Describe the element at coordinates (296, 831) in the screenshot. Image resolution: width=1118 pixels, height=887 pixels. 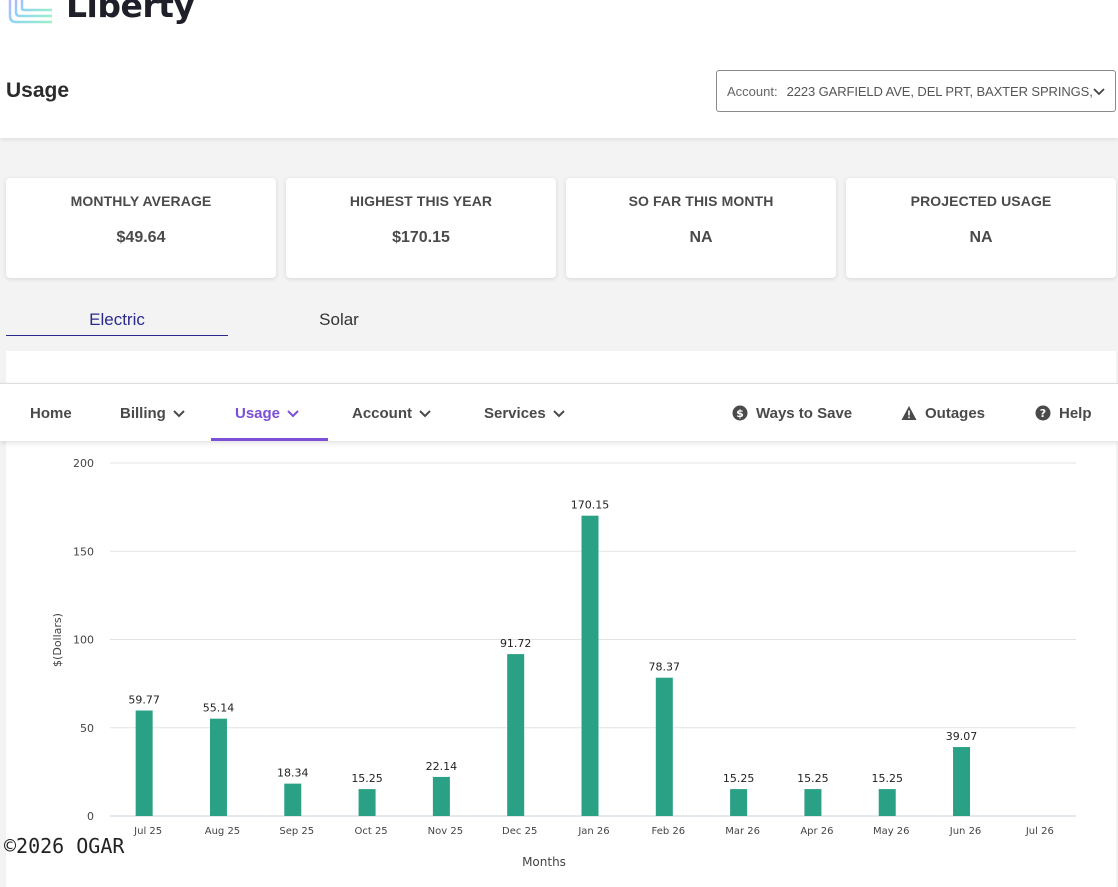
I see `x-tick-label: Sep 25` at that location.